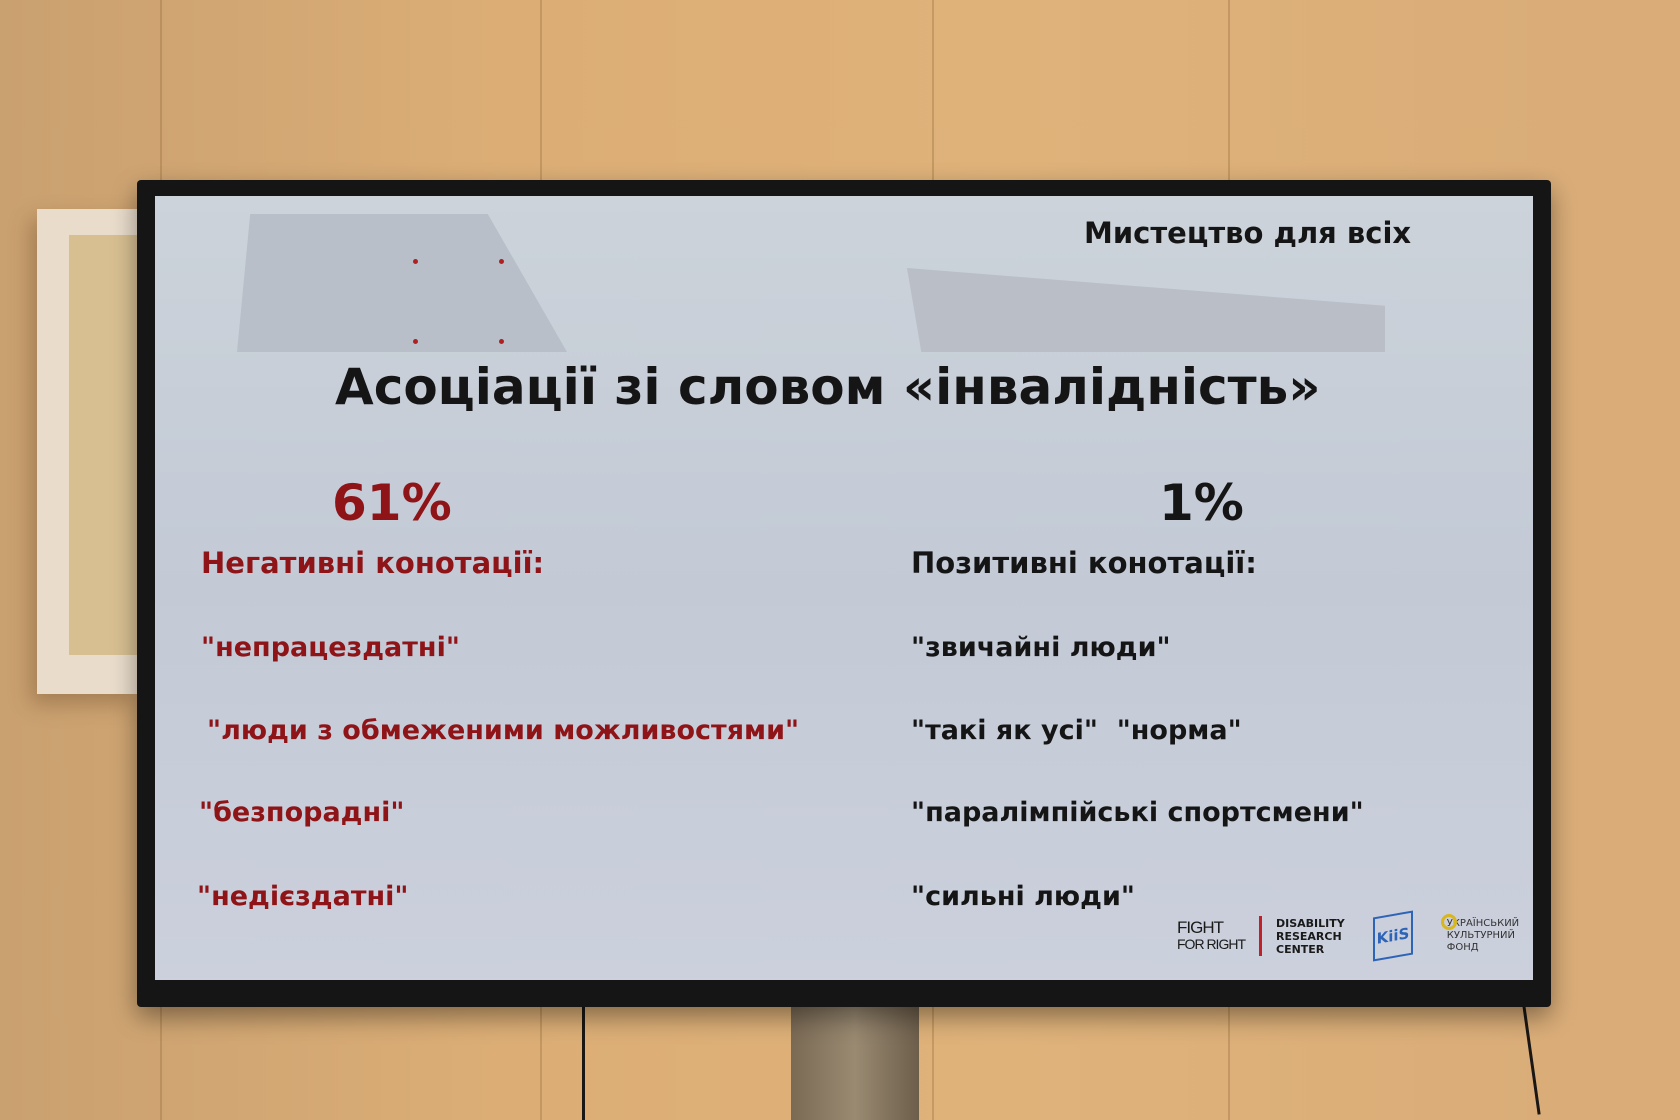  Describe the element at coordinates (392, 503) in the screenshot. I see `negative-percent: 61%` at that location.